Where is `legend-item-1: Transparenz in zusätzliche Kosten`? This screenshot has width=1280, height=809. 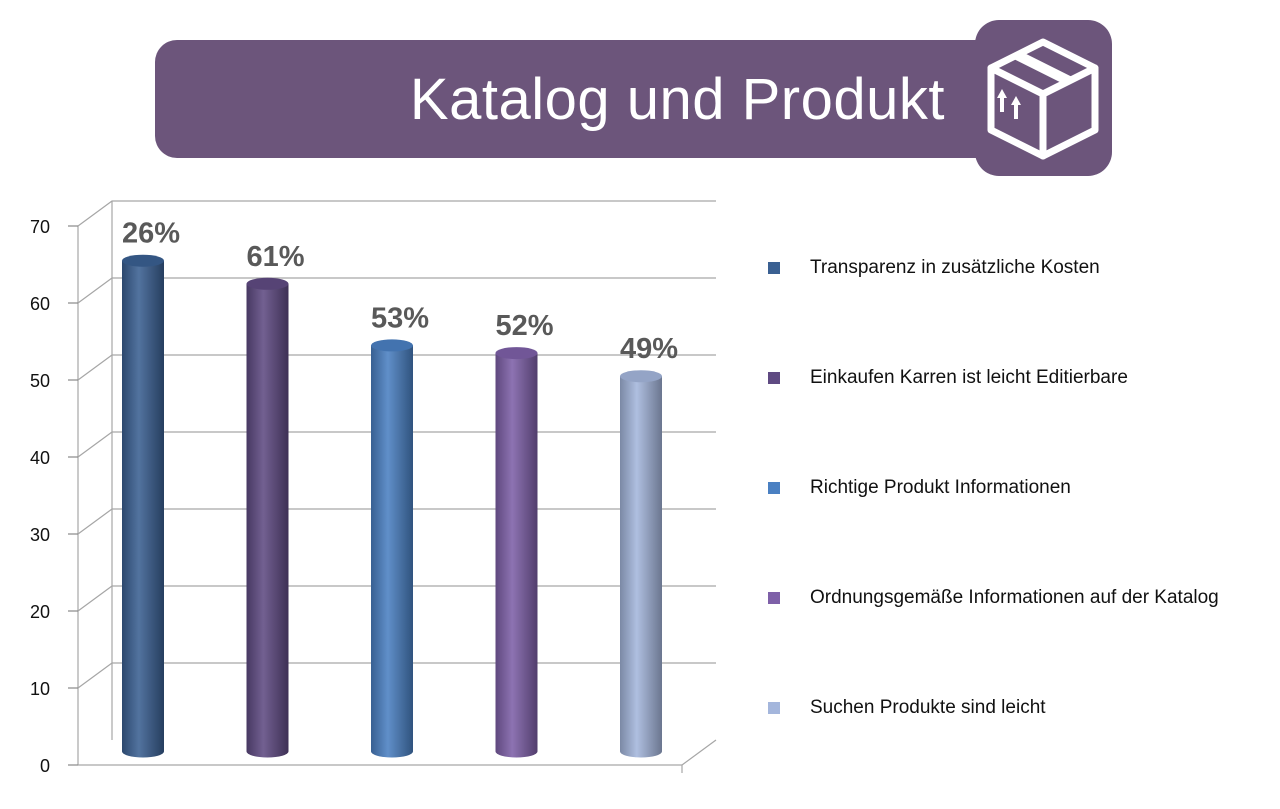
legend-item-1: Transparenz in zusätzliche Kosten is located at coordinates (934, 268).